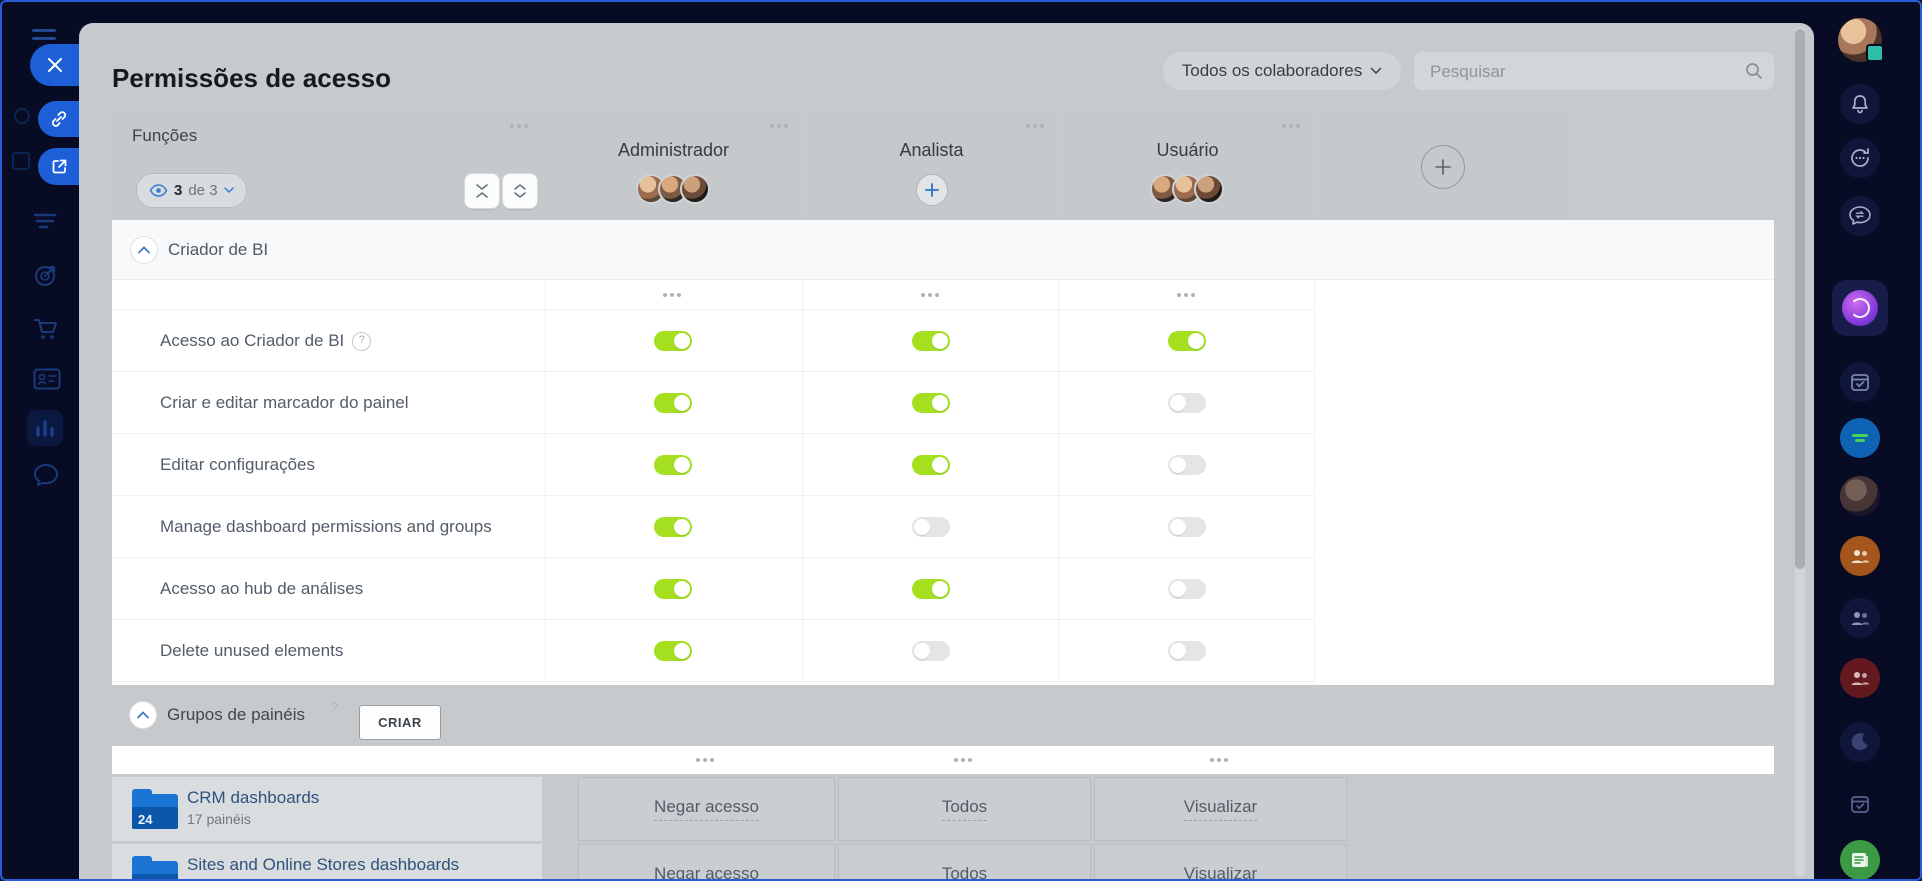 The image size is (1922, 881). Describe the element at coordinates (1860, 438) in the screenshot. I see `messenger-button` at that location.